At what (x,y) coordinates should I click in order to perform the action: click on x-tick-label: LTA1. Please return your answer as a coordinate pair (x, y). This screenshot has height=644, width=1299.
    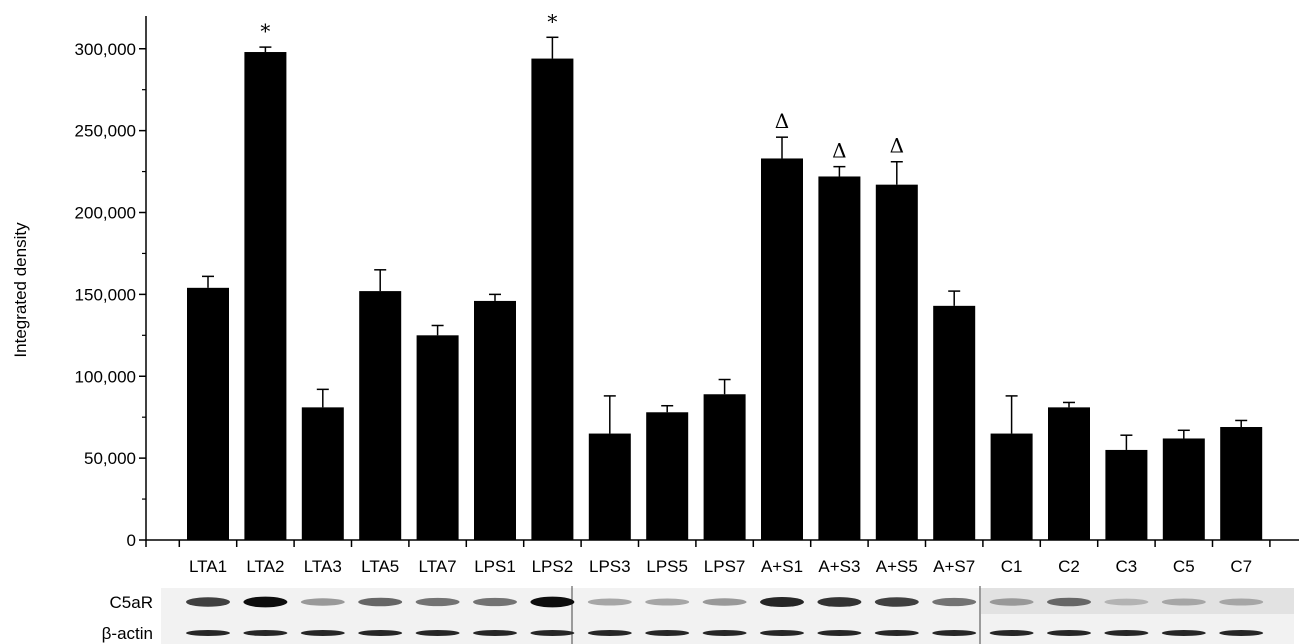
    Looking at the image, I should click on (208, 566).